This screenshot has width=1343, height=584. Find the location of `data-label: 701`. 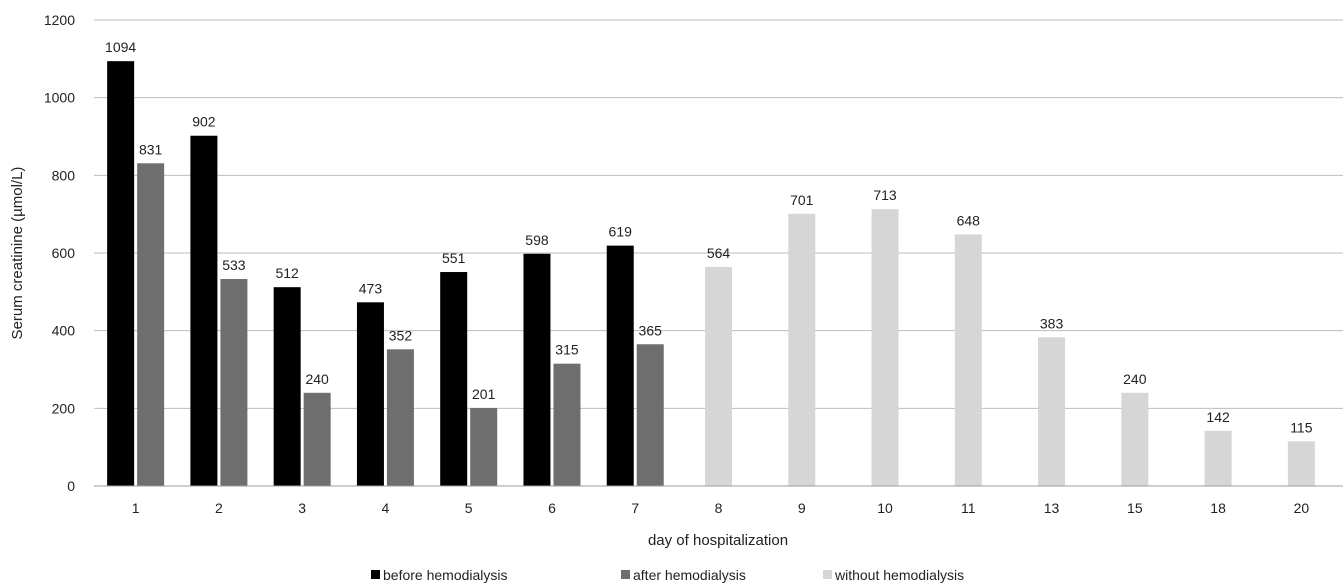

data-label: 701 is located at coordinates (802, 200).